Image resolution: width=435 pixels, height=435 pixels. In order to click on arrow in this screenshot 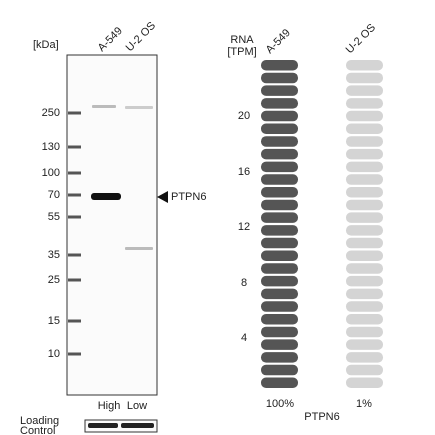, I will do `click(162, 197)`.